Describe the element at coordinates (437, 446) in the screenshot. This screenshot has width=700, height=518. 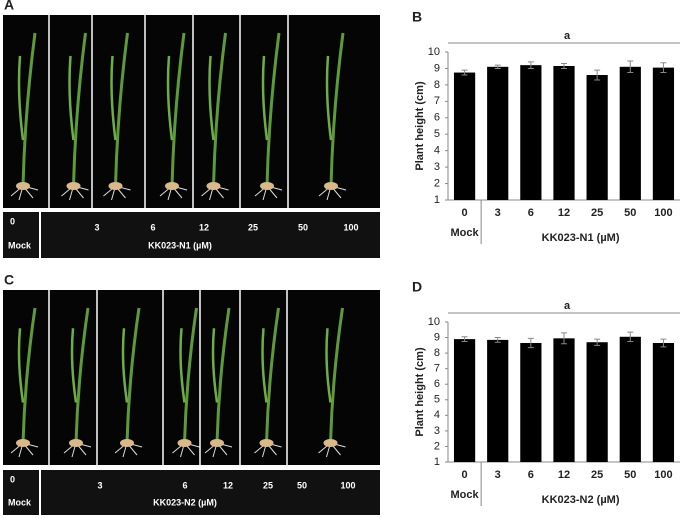
I see `y-tick-label: 2` at that location.